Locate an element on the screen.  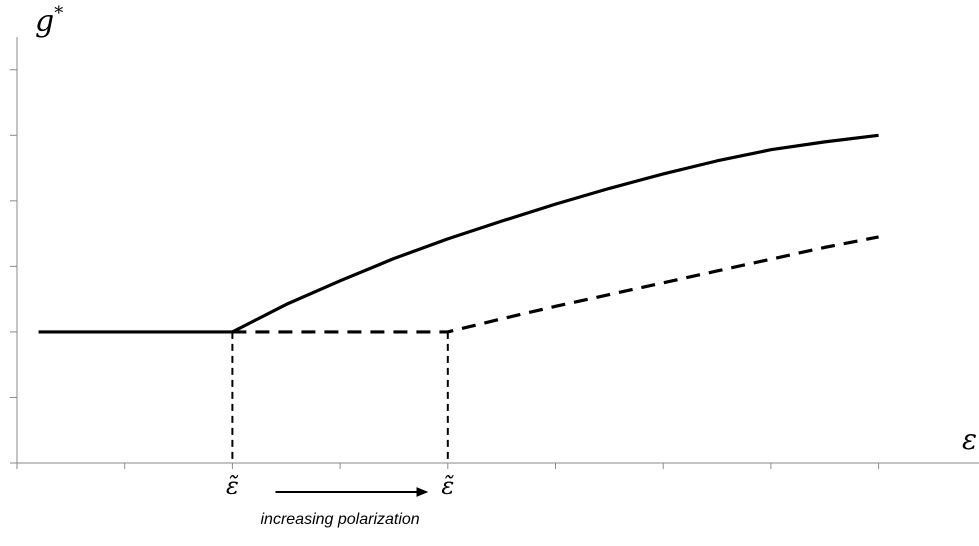
x-axis-label: ε is located at coordinates (969, 439).